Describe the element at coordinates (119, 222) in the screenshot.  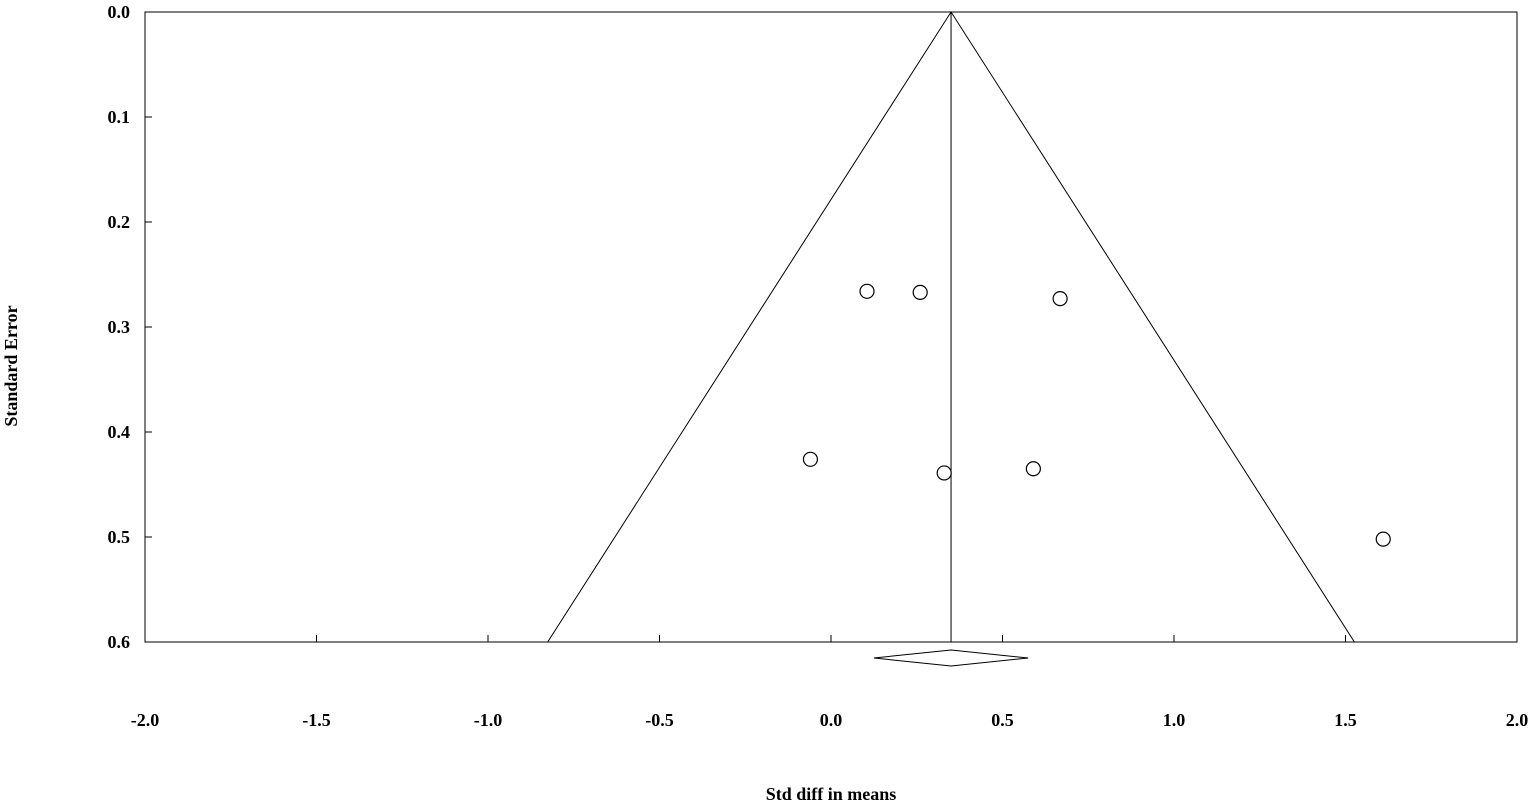
I see `y-tick-label: 0.2` at that location.